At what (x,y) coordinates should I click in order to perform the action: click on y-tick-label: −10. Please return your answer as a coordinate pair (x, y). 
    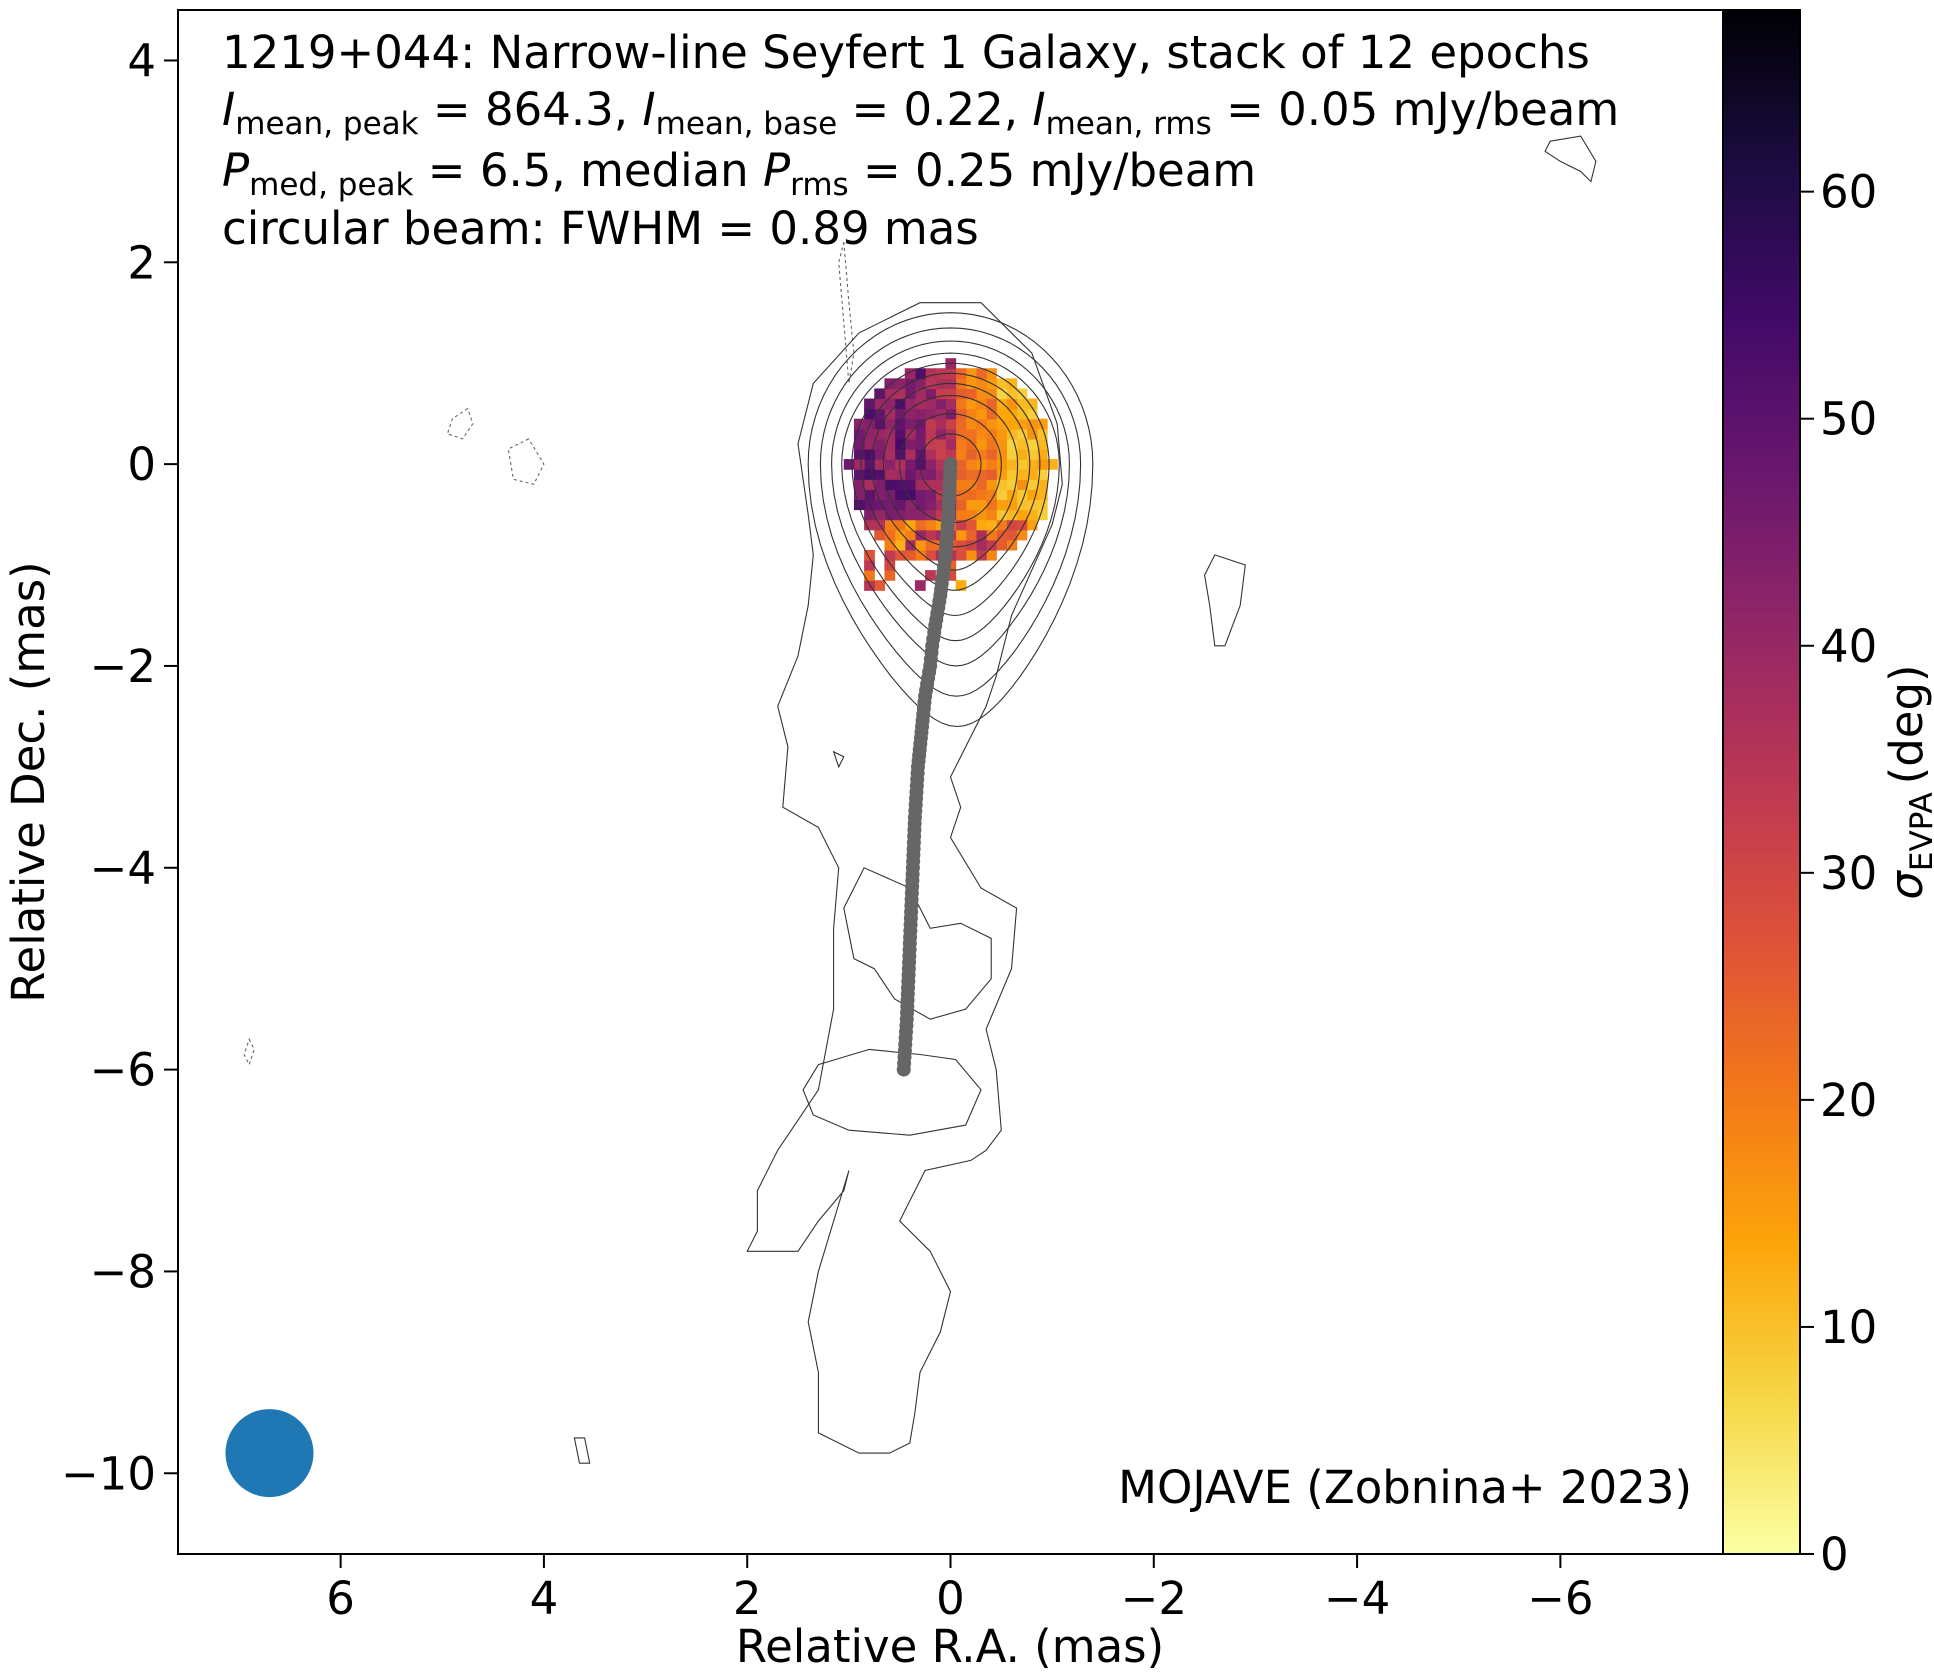
    Looking at the image, I should click on (108, 1473).